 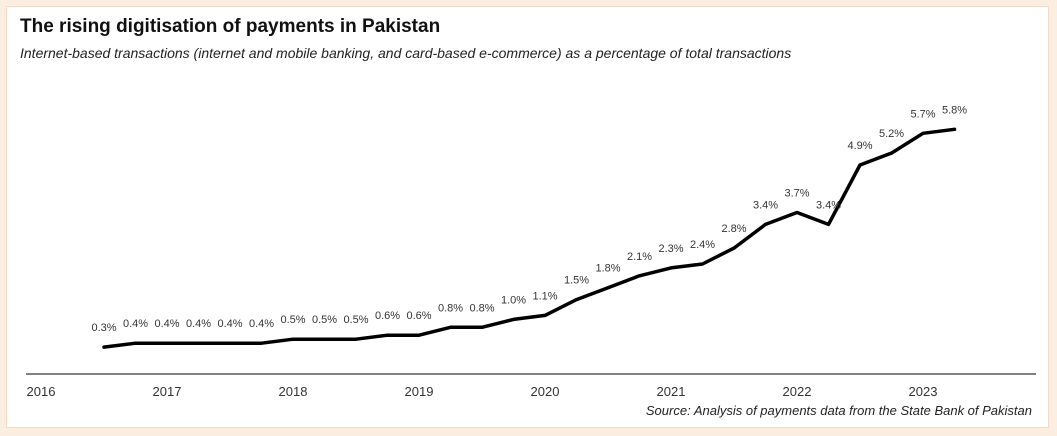 I want to click on x-tick-label: 2023, so click(x=923, y=391).